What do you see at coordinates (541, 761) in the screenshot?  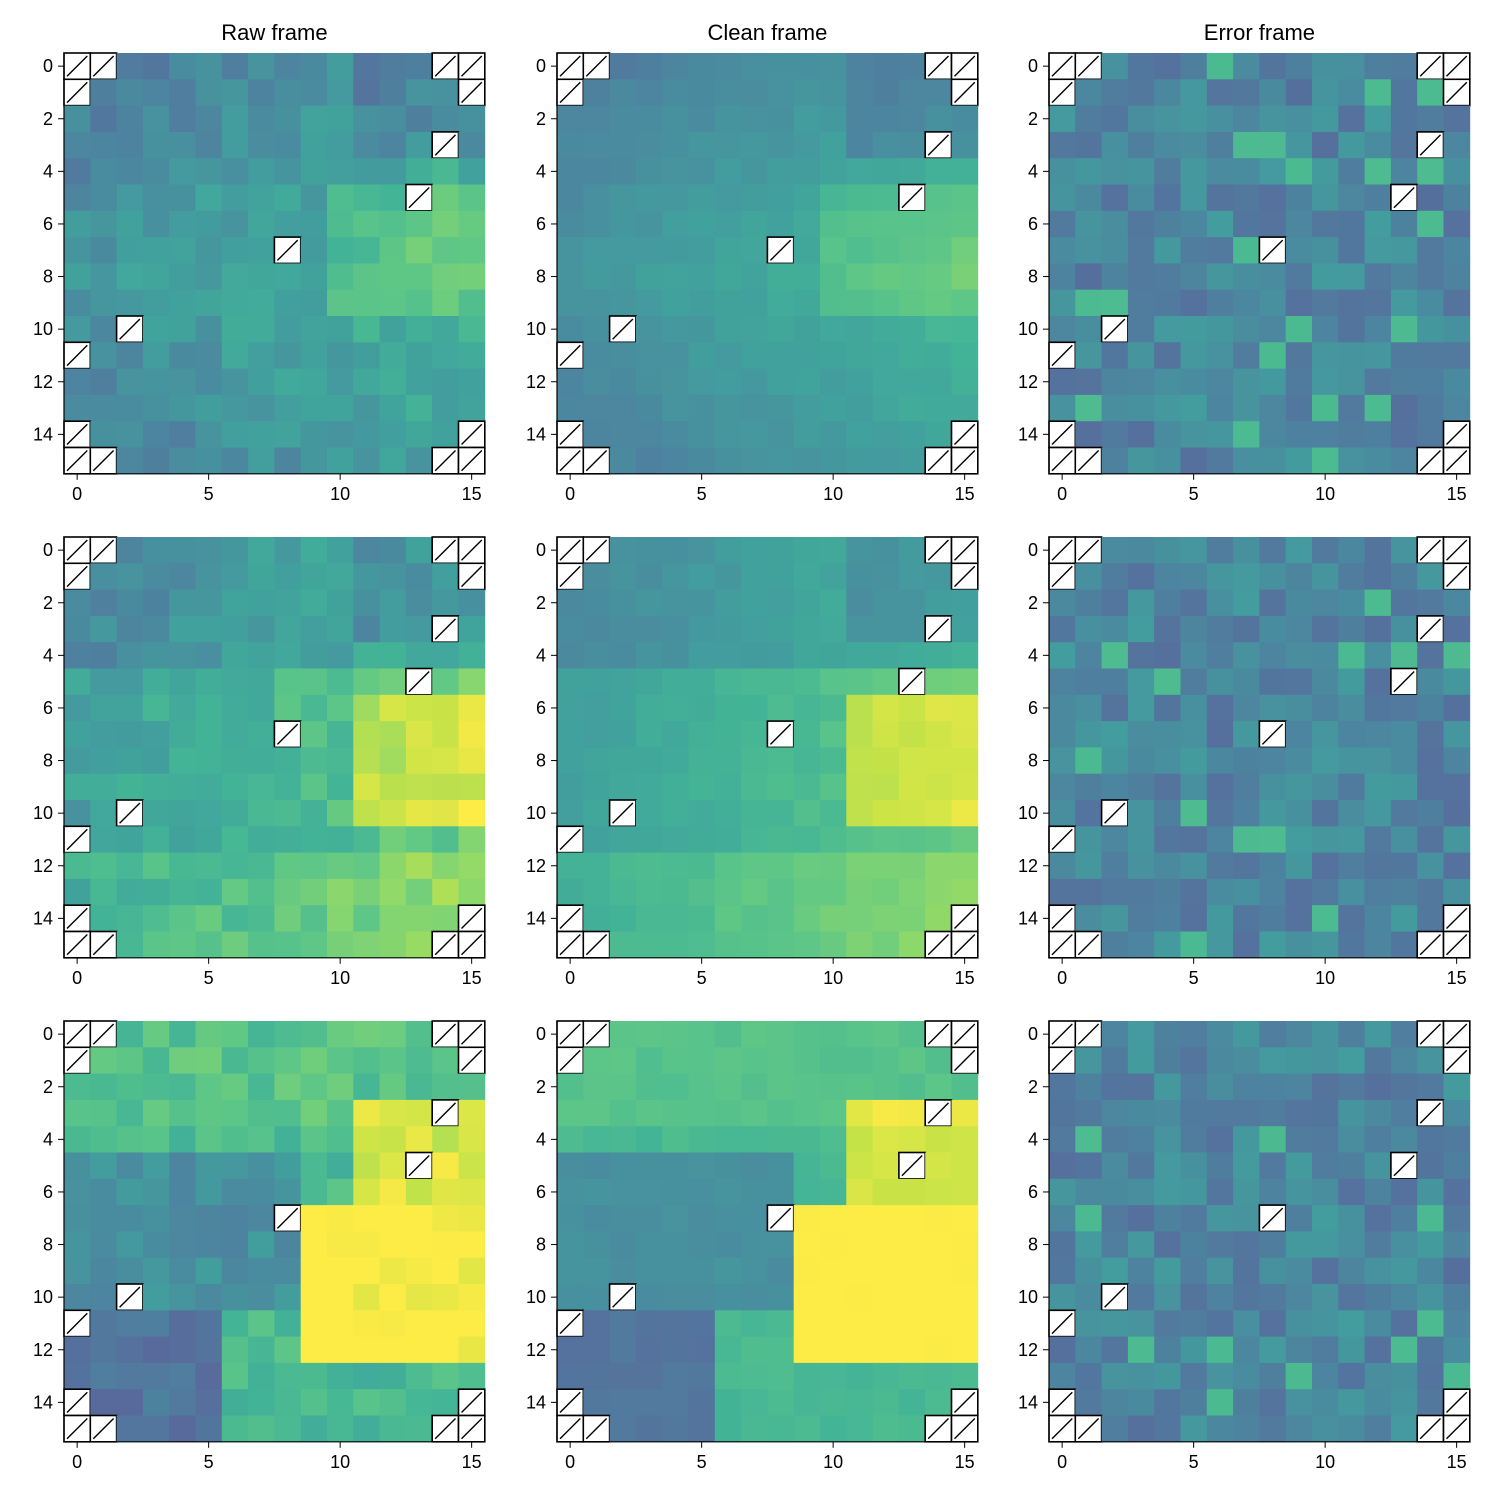 I see `y-tick-label: 8` at bounding box center [541, 761].